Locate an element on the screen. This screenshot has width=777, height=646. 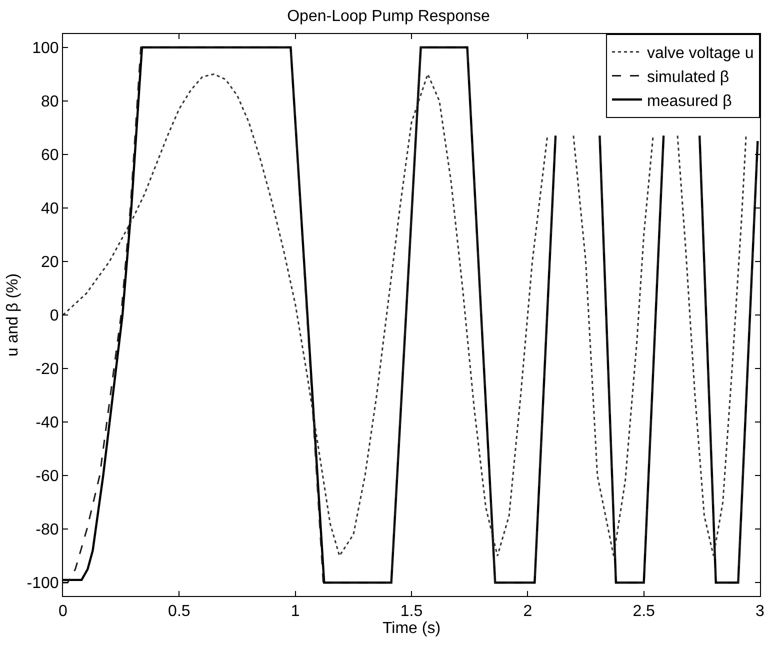
y-tick-label: 20 is located at coordinates (50, 263).